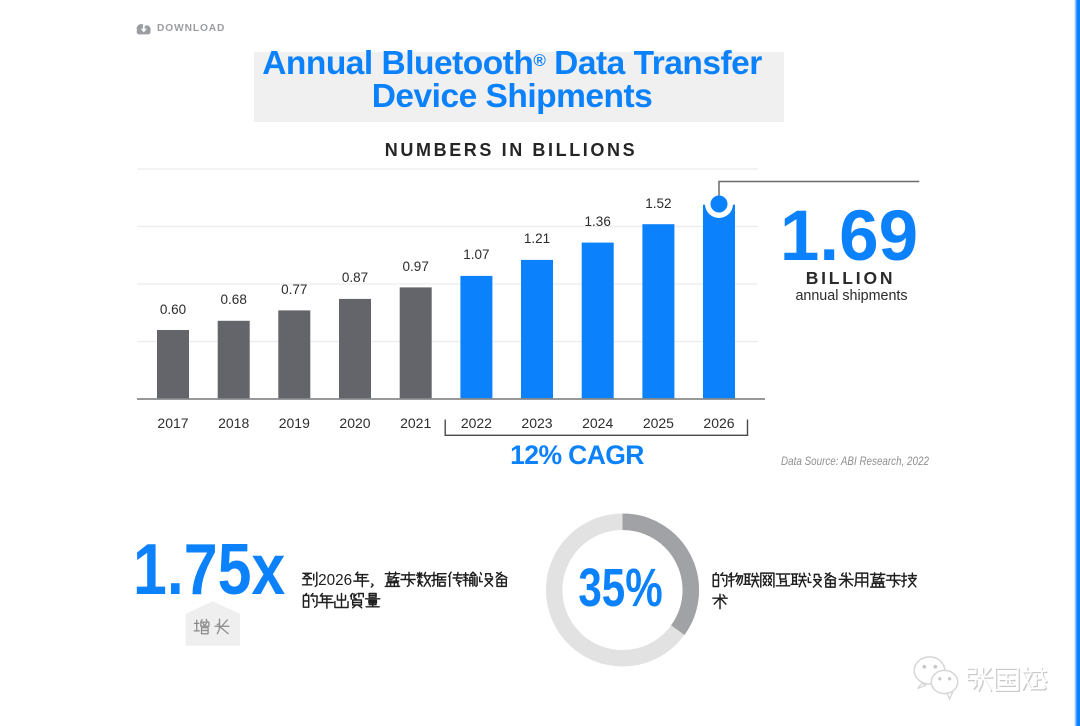 This screenshot has height=726, width=1080. What do you see at coordinates (335, 580) in the screenshot?
I see `svg-text: 2026` at bounding box center [335, 580].